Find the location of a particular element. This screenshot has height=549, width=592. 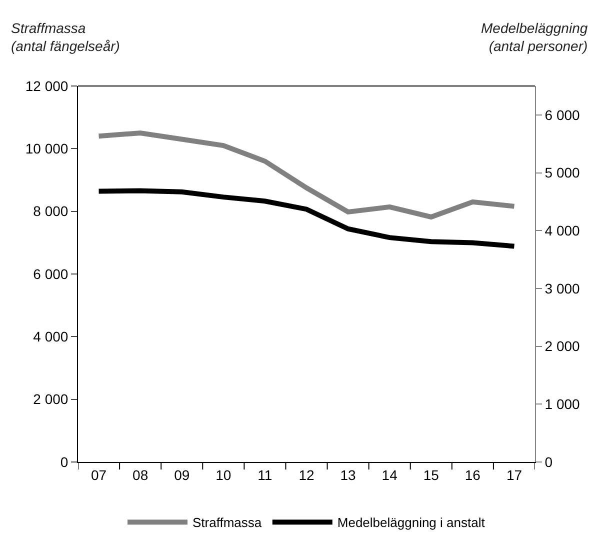

y-tick-label: 2 000 is located at coordinates (50, 399).